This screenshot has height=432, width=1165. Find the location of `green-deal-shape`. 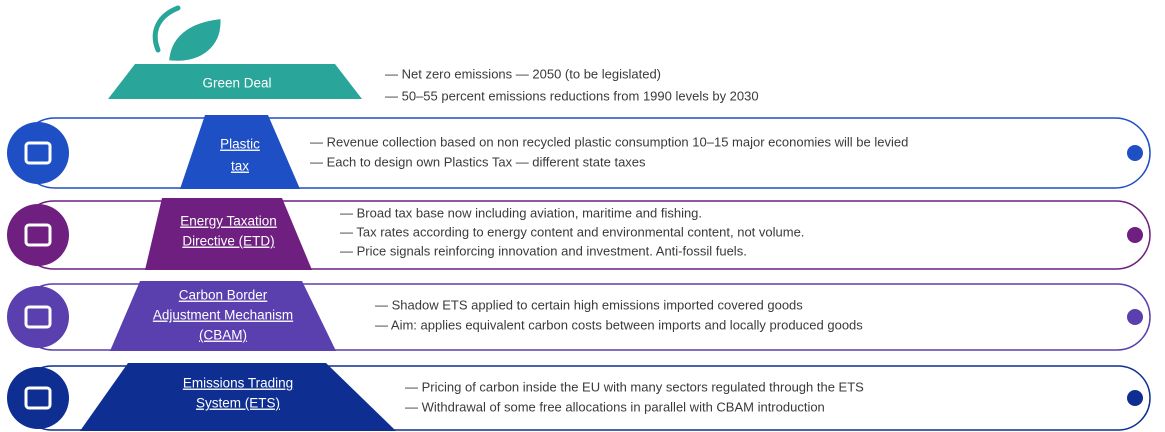

green-deal-shape is located at coordinates (235, 81).